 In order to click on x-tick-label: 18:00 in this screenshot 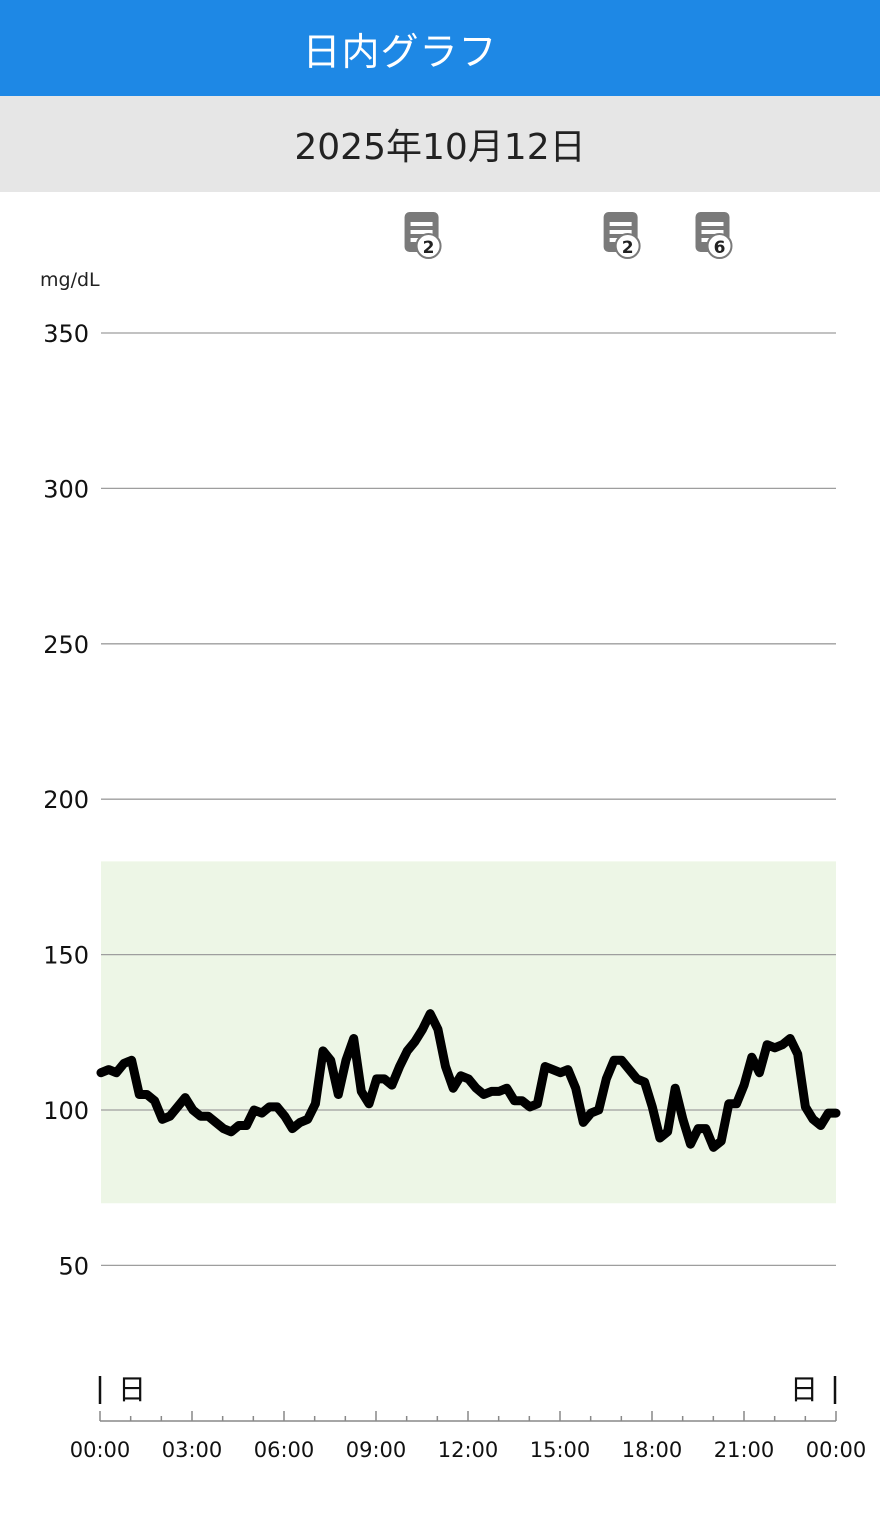, I will do `click(652, 1450)`.